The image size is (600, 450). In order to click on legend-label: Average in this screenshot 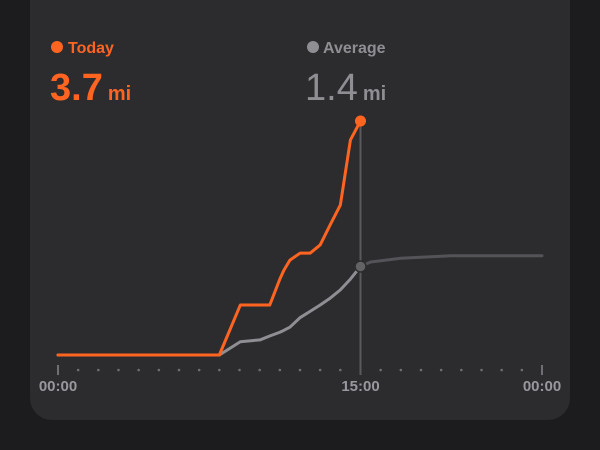, I will do `click(354, 48)`.